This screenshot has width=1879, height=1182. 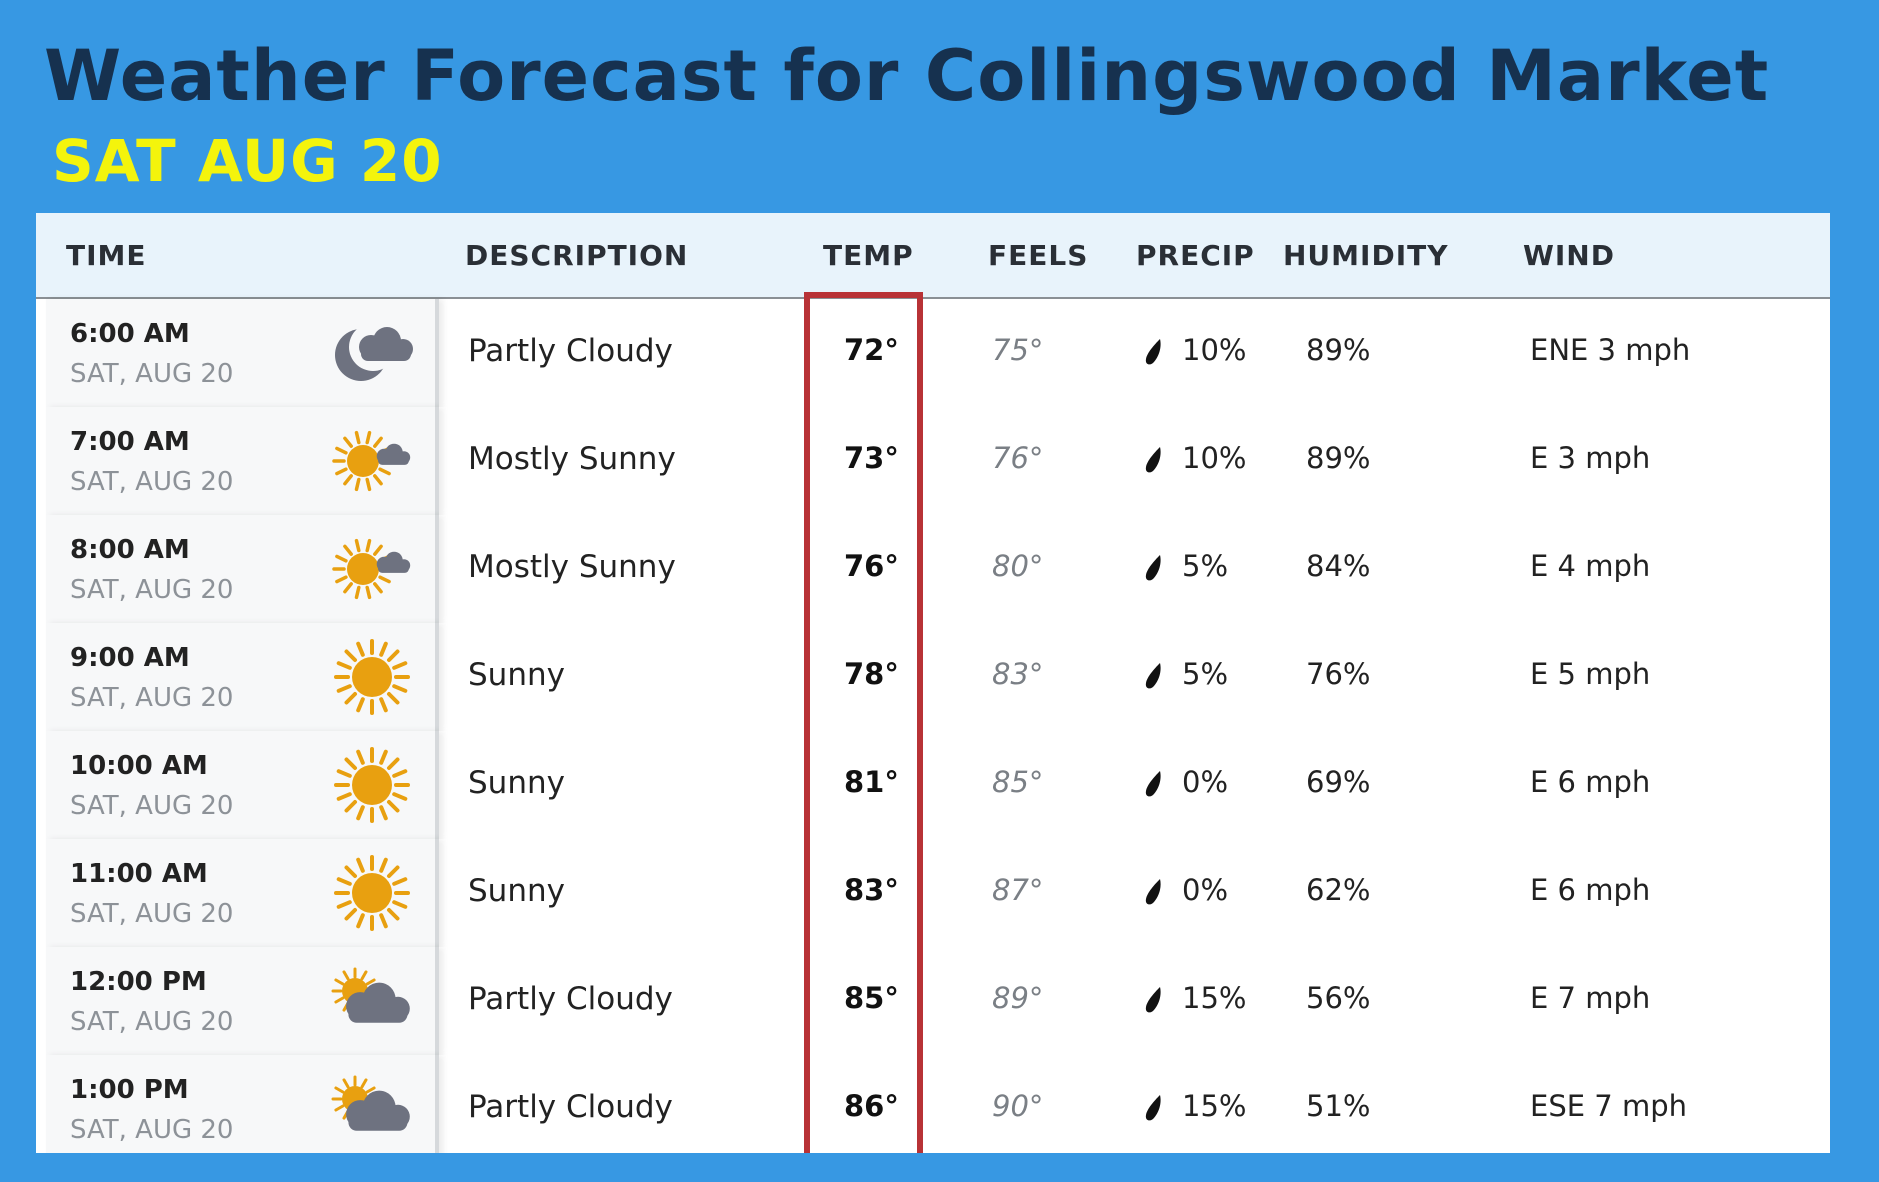 I want to click on time-label: 9:00 AM, so click(x=130, y=658).